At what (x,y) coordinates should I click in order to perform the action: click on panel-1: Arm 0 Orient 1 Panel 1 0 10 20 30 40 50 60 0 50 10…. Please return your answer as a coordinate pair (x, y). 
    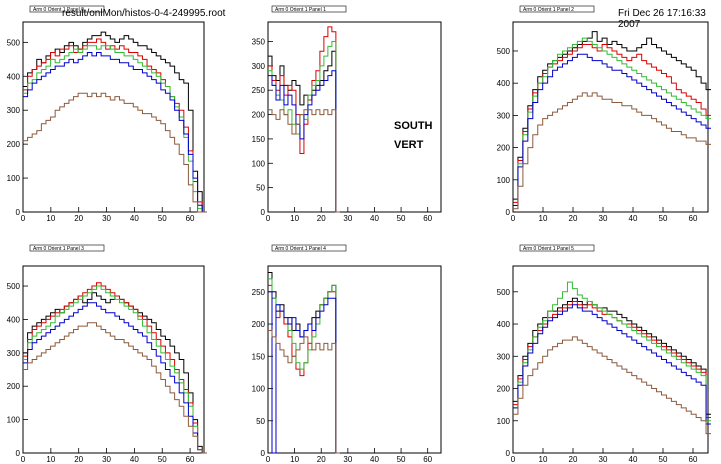
    Looking at the image, I should click on (347, 114).